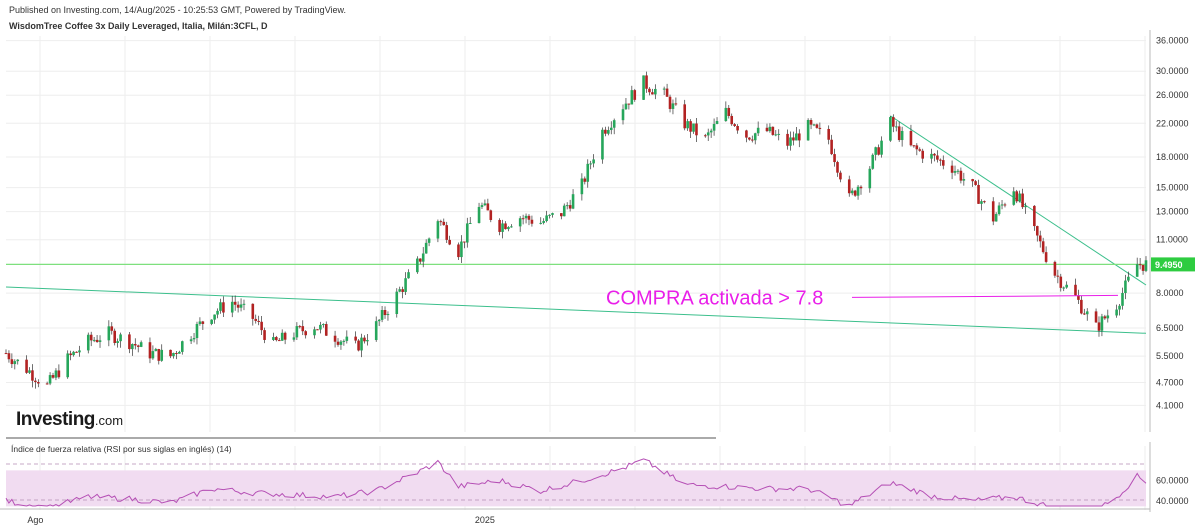 This screenshot has width=1200, height=530. What do you see at coordinates (35, 520) in the screenshot?
I see `x-tick-label: Ago` at bounding box center [35, 520].